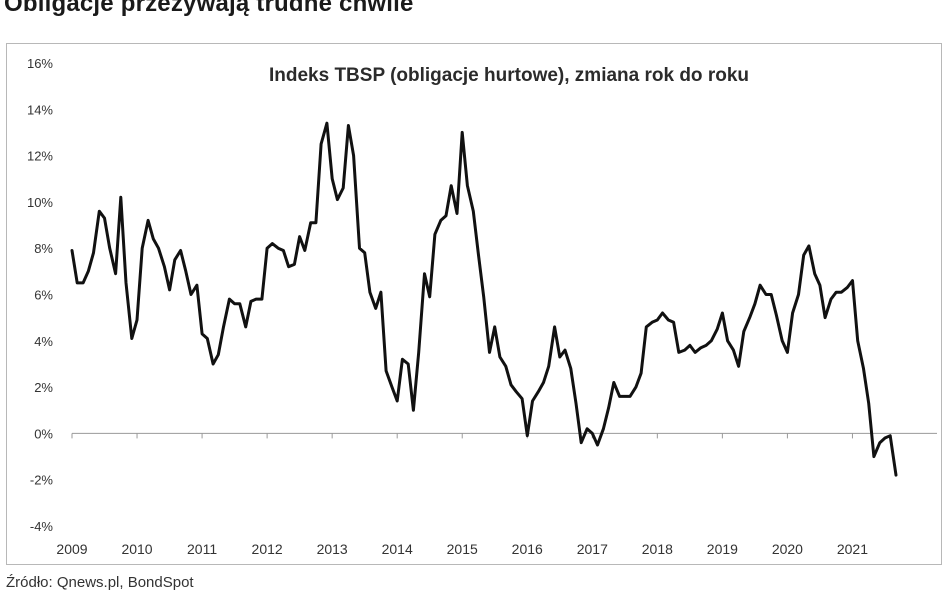 The width and height of the screenshot is (948, 593). What do you see at coordinates (43, 295) in the screenshot?
I see `y-tick-label: 6%` at bounding box center [43, 295].